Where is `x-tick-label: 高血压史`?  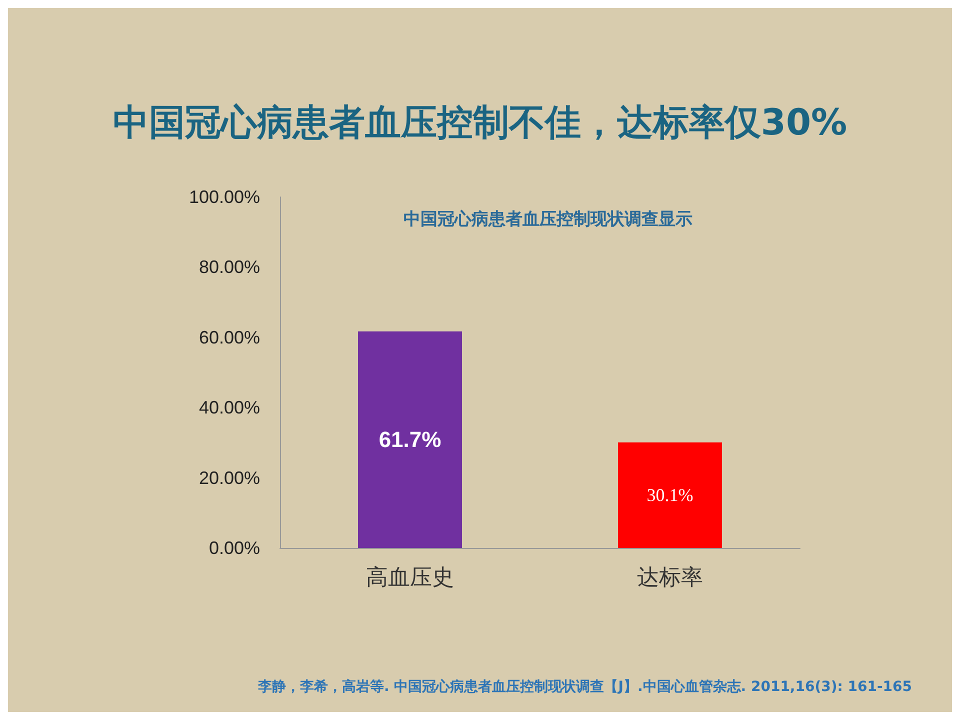
x-tick-label: 高血压史 is located at coordinates (410, 577).